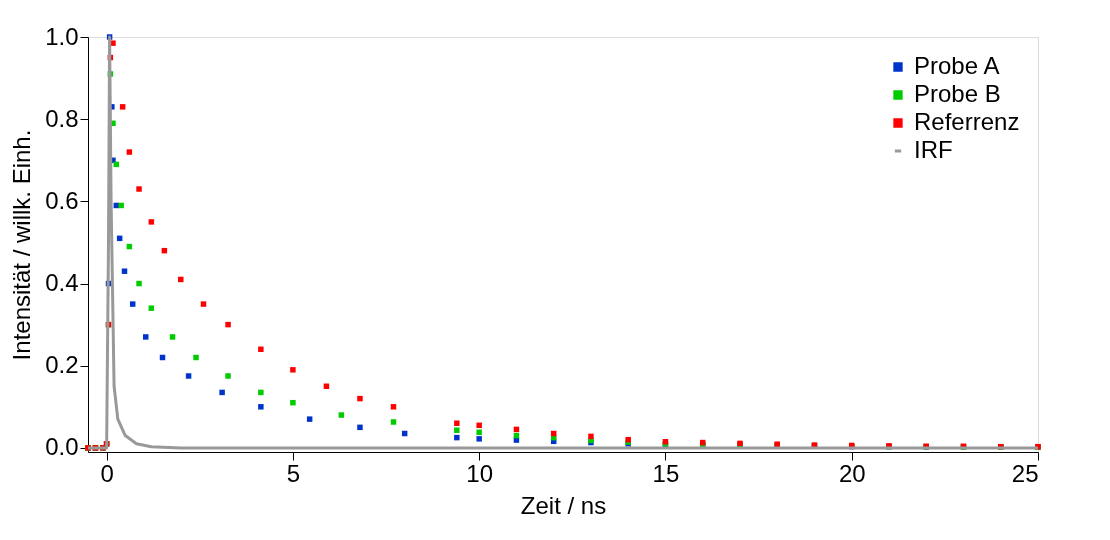 Image resolution: width=1110 pixels, height=540 pixels. I want to click on legend-label: Probe B, so click(957, 93).